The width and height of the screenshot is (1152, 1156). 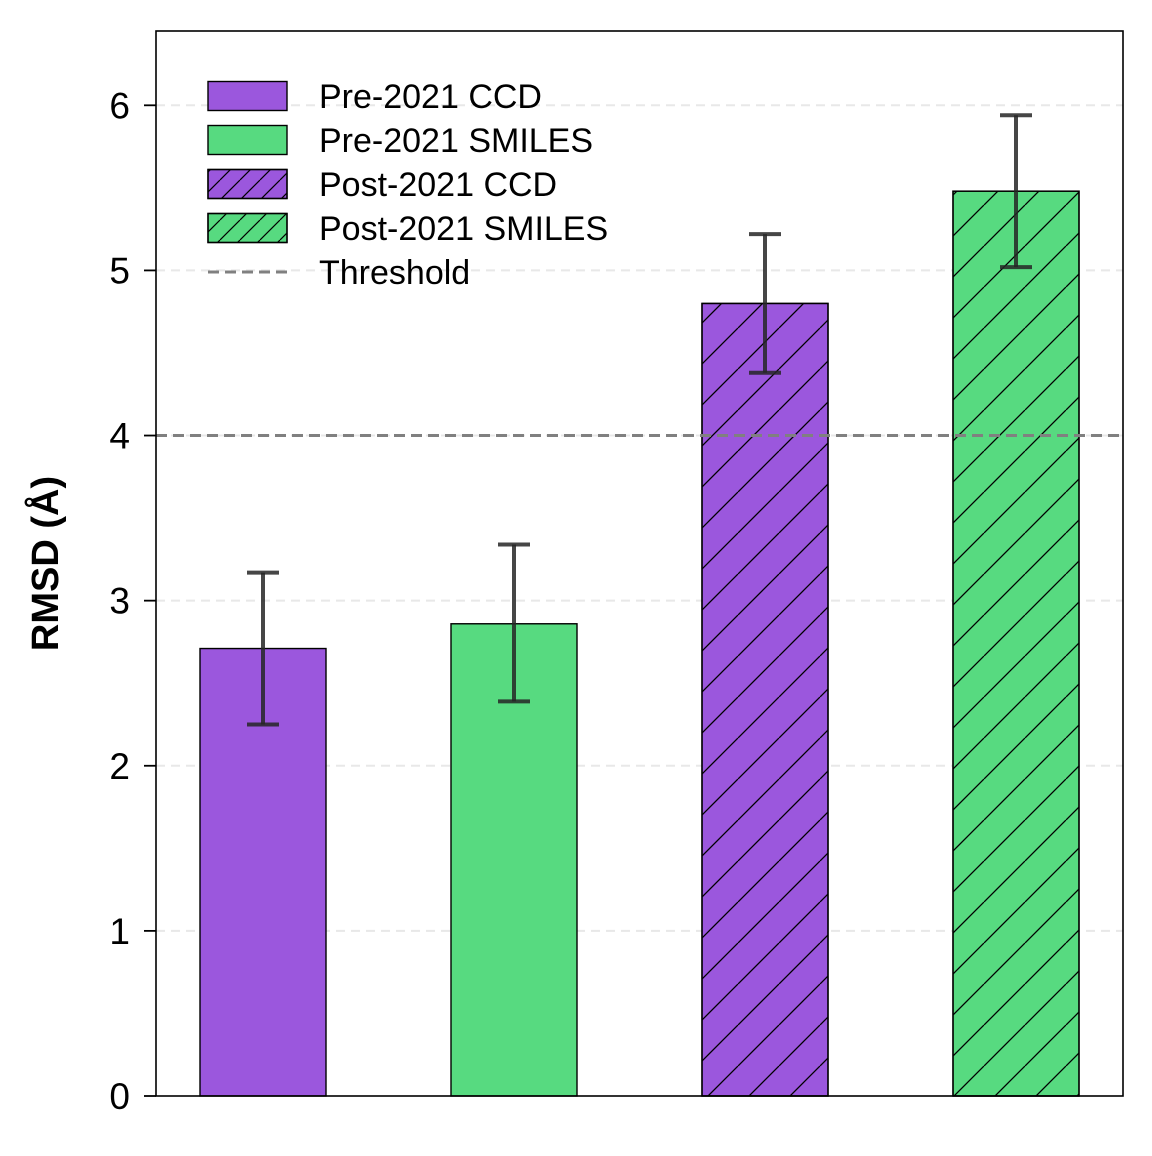 I want to click on y-axis: 0 1 2 3 4 5 6, so click(x=132, y=601).